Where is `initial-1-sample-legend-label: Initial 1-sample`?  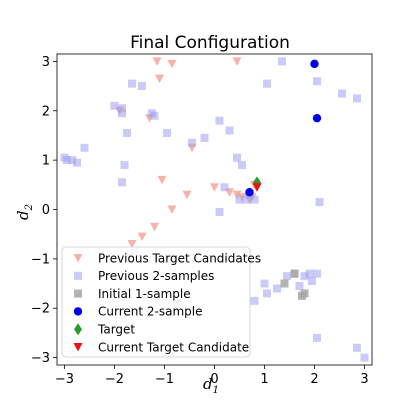
initial-1-sample-legend-label: Initial 1-sample is located at coordinates (144, 294).